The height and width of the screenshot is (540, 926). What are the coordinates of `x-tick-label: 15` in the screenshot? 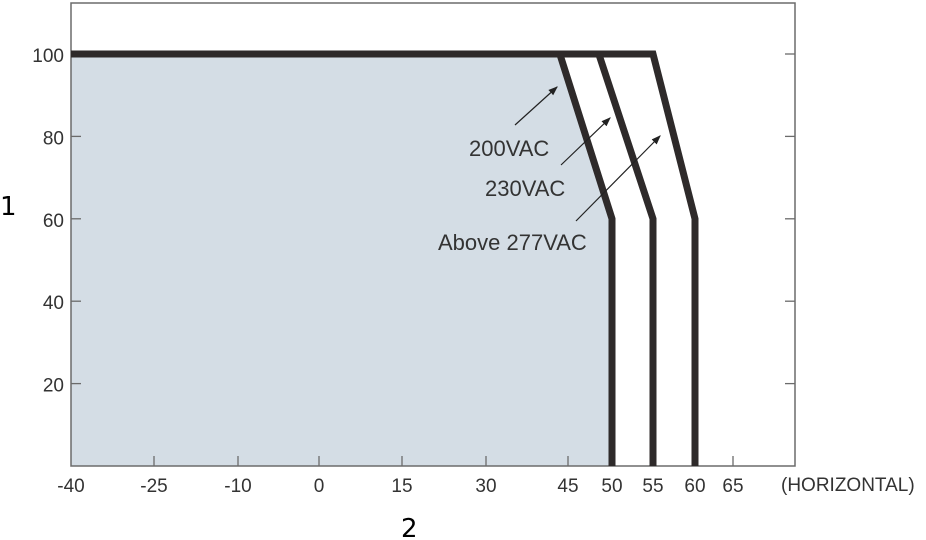 It's located at (401, 486).